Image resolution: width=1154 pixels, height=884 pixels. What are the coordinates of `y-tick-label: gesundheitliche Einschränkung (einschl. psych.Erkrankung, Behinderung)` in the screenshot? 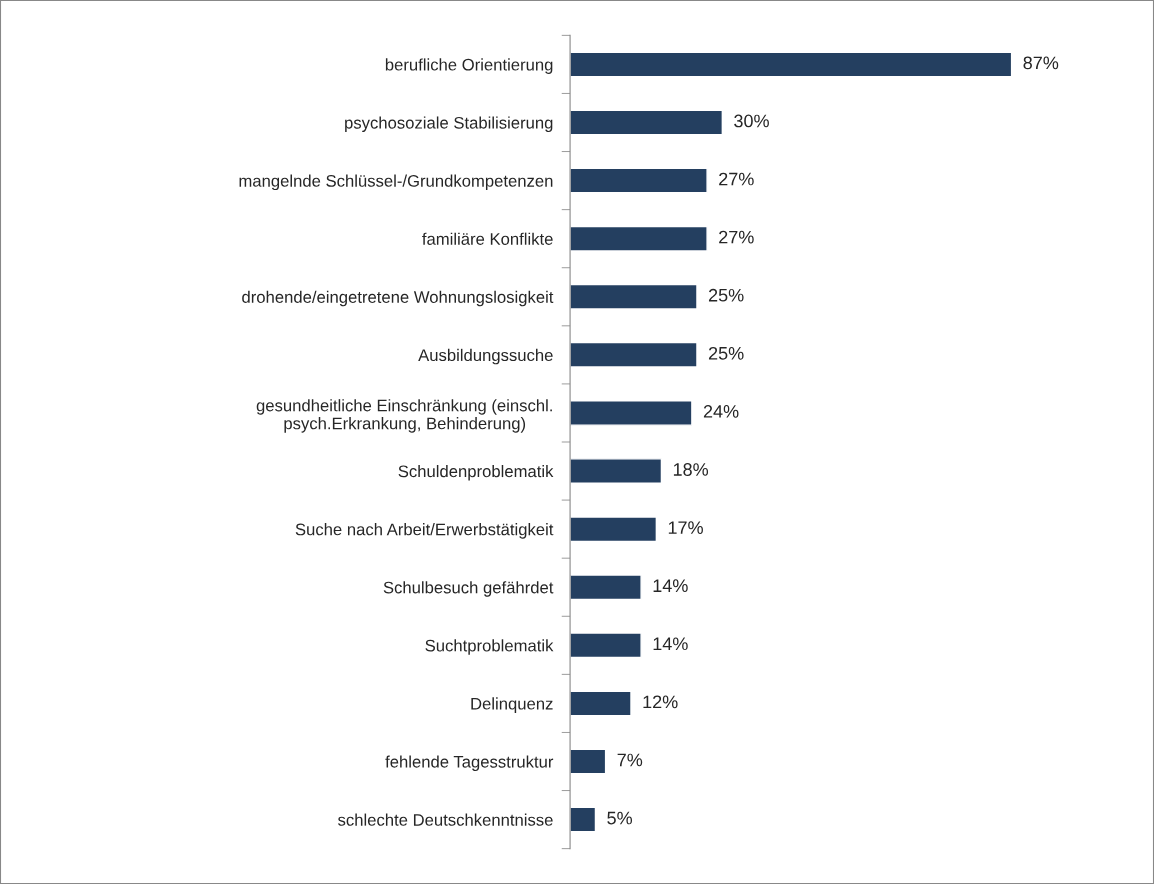 It's located at (404, 416).